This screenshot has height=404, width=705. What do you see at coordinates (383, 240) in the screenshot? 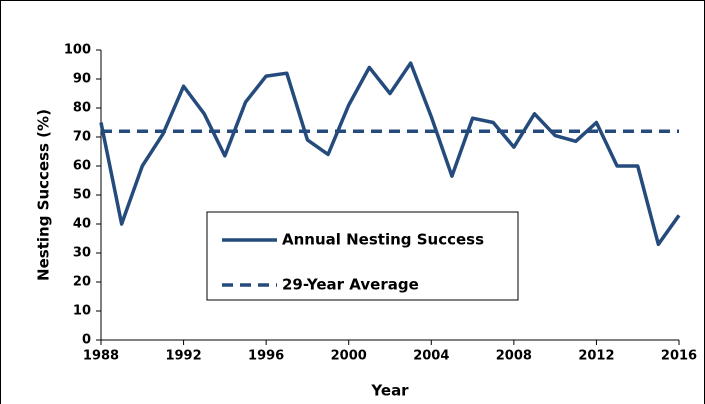
I see `legend-label: Annual Nesting Success` at bounding box center [383, 240].